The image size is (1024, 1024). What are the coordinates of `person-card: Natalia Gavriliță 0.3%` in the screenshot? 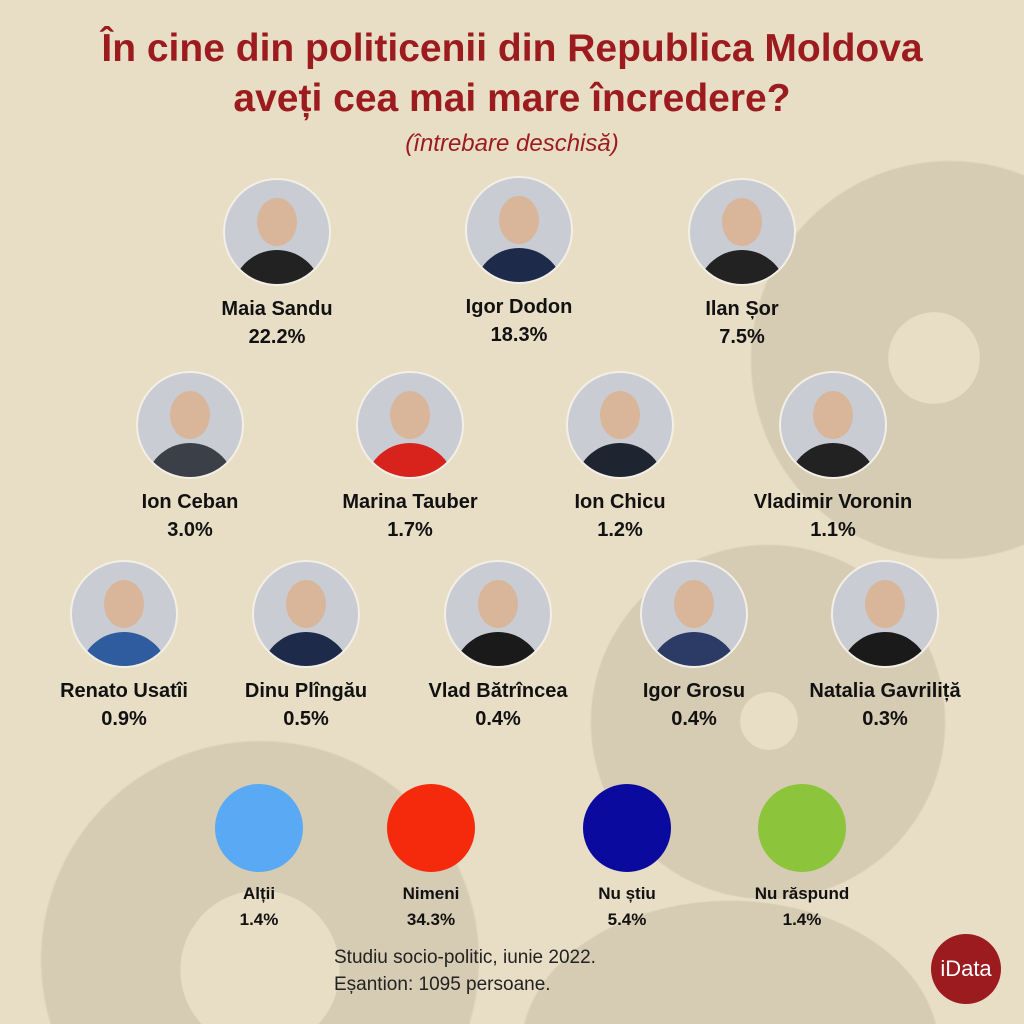 It's located at (885, 645).